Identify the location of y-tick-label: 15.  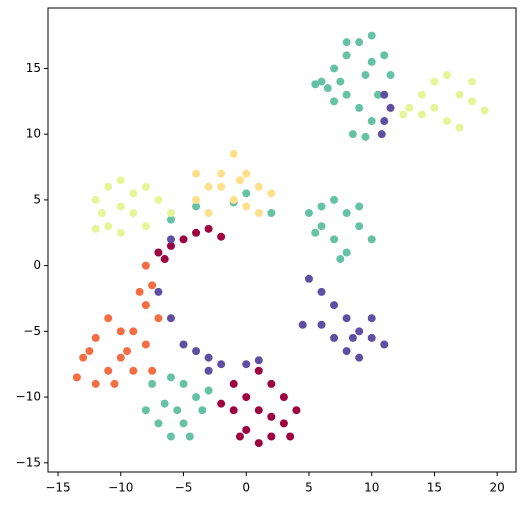
(33, 68).